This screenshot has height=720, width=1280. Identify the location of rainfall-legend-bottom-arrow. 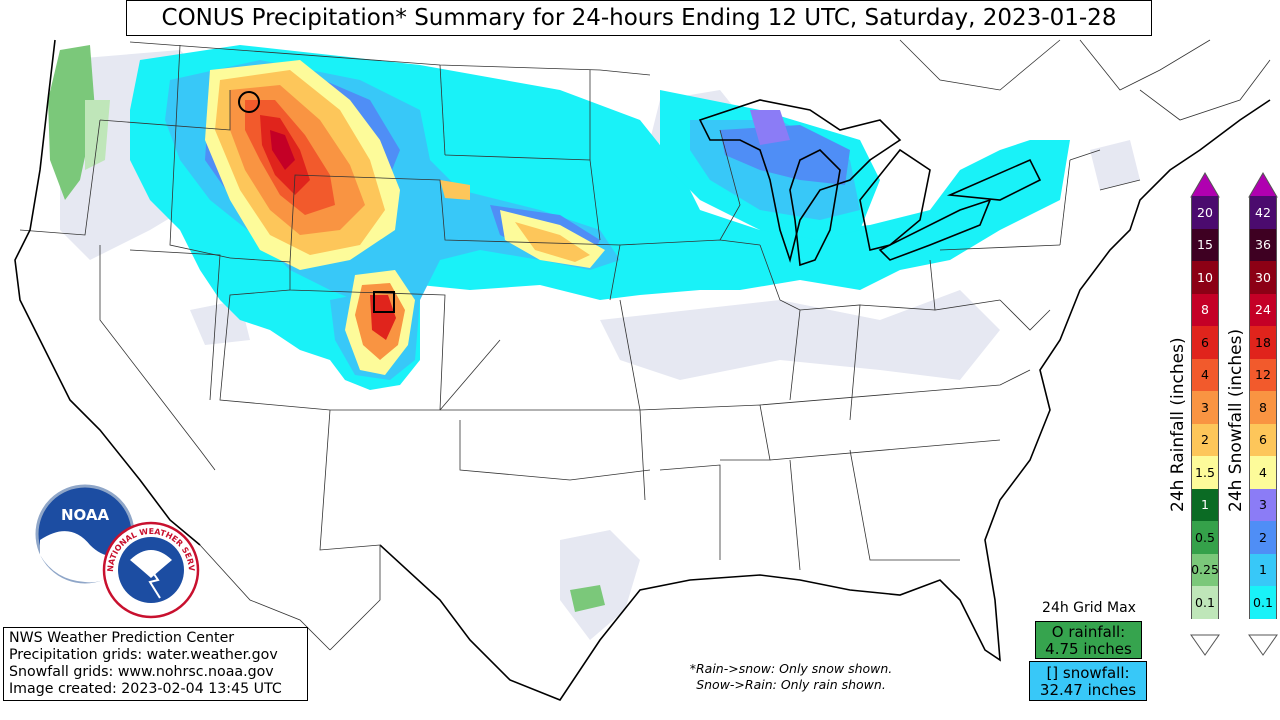
(1205, 645).